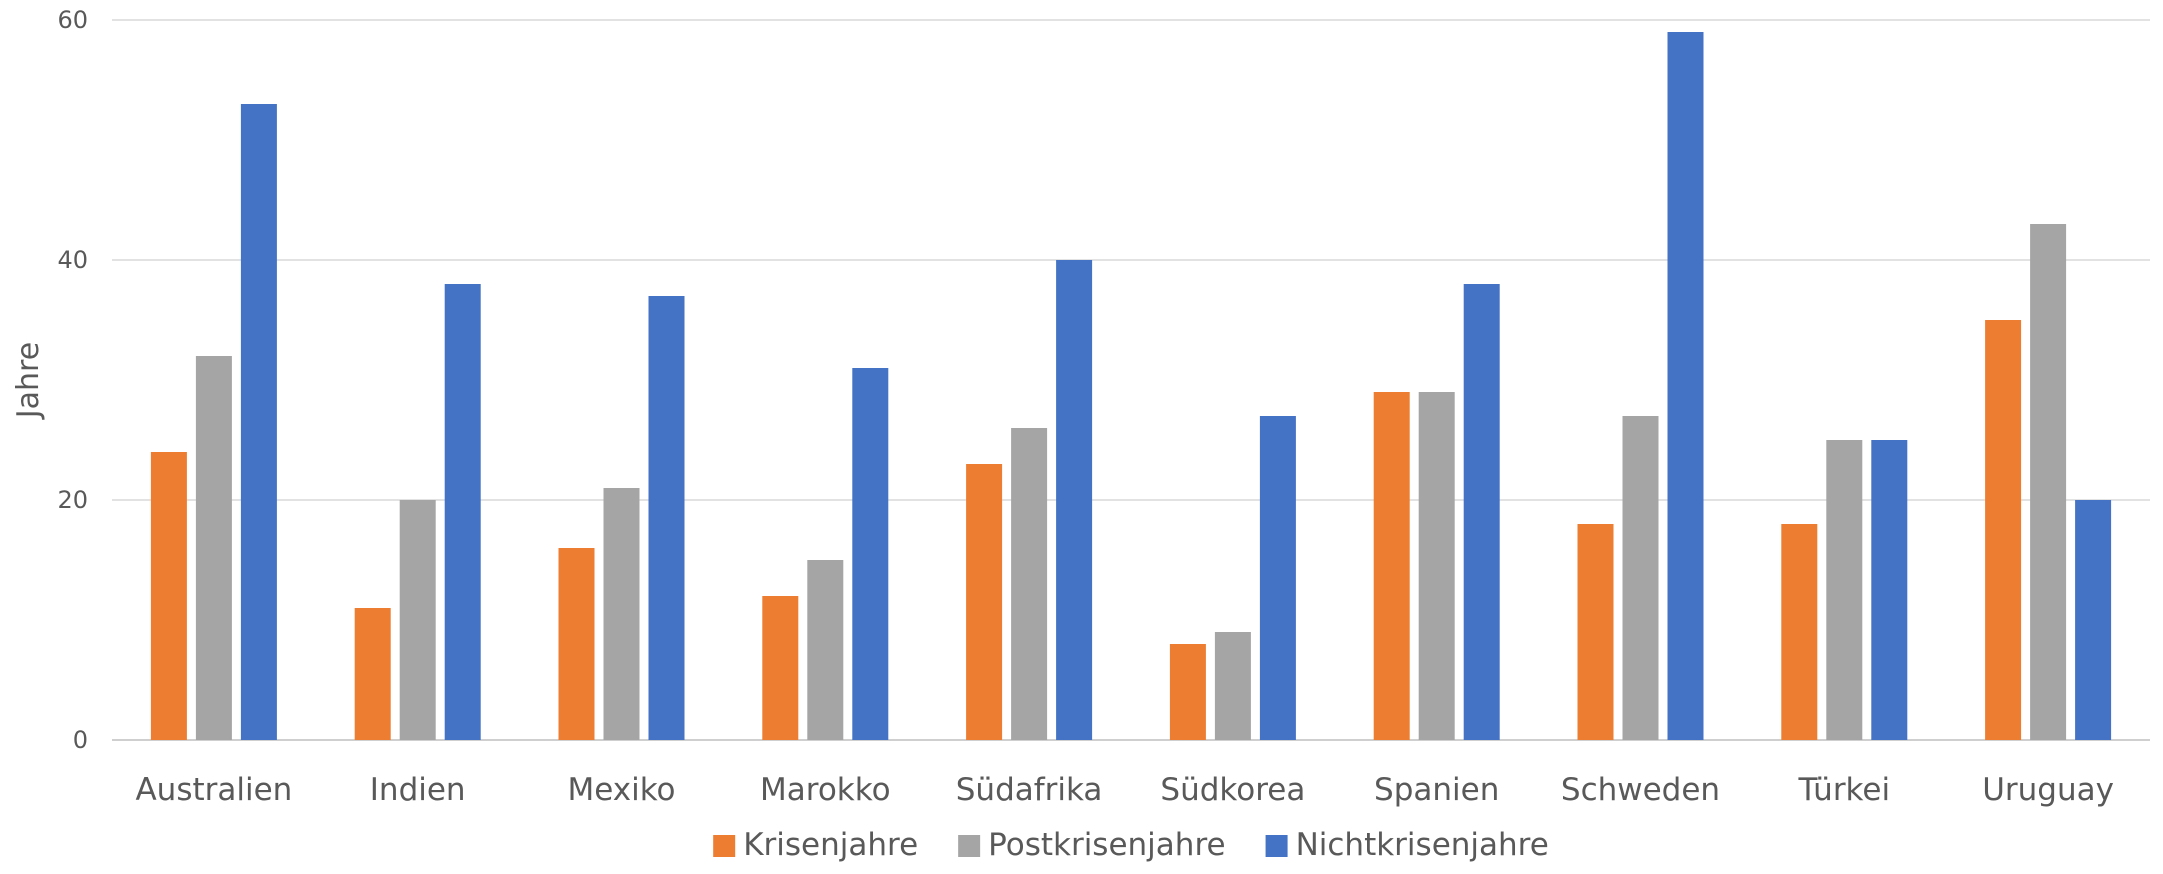 The image size is (2163, 874). I want to click on x-category-label: Indien, so click(418, 790).